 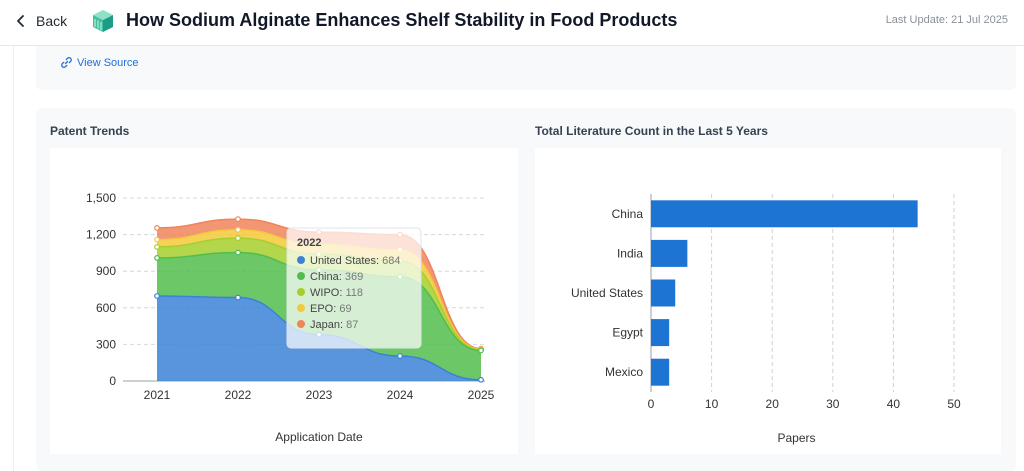 I want to click on y-tick-label: Egypt, so click(x=627, y=333).